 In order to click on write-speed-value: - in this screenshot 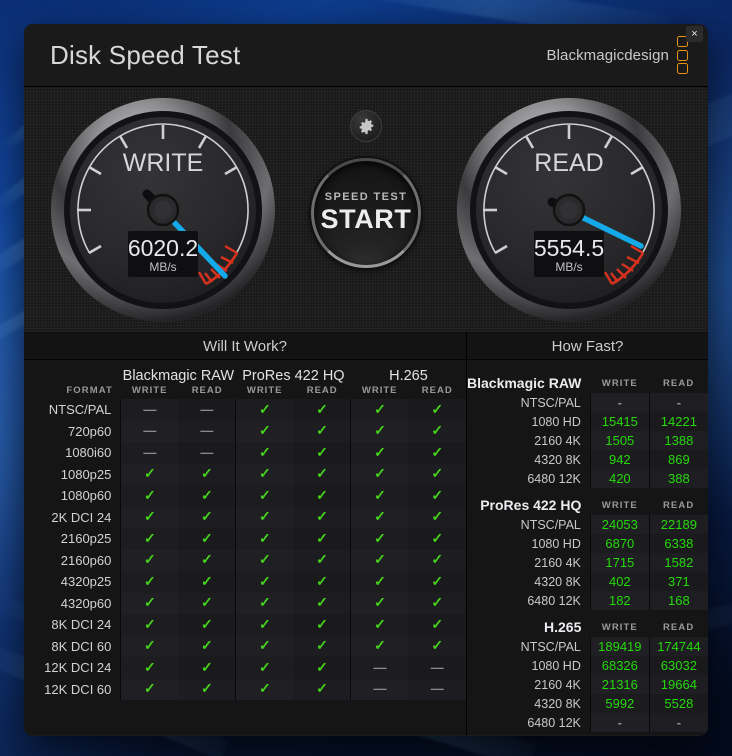, I will do `click(619, 722)`.